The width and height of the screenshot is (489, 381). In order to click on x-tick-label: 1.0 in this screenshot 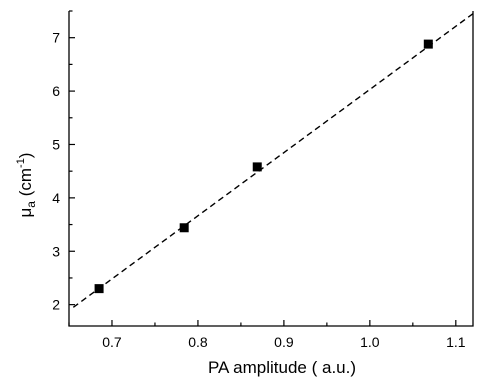, I will do `click(370, 342)`.